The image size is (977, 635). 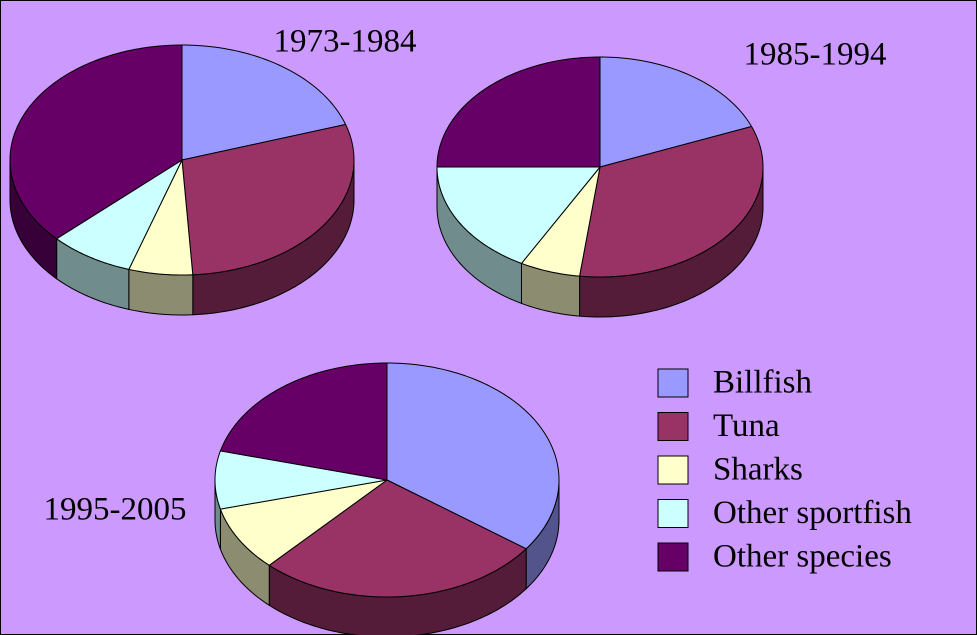 I want to click on pie-title: 1995-2005, so click(x=115, y=510).